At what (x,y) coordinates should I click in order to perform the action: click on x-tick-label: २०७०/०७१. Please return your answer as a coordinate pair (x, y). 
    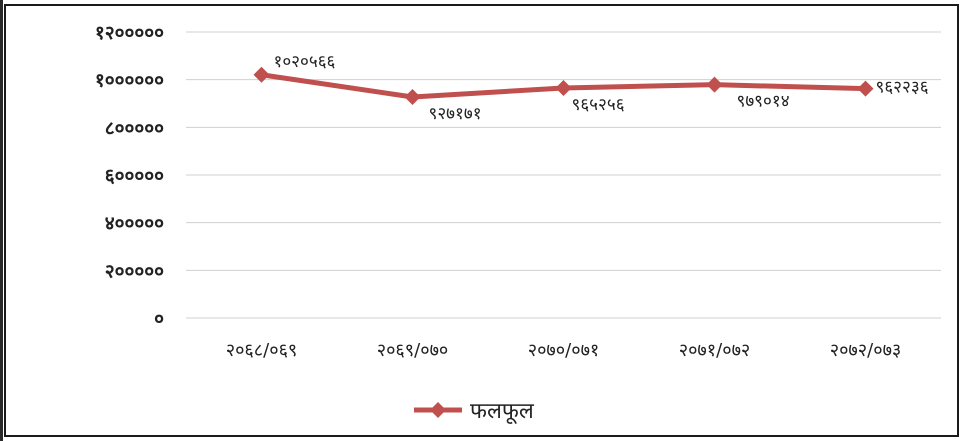
    Looking at the image, I should click on (564, 350).